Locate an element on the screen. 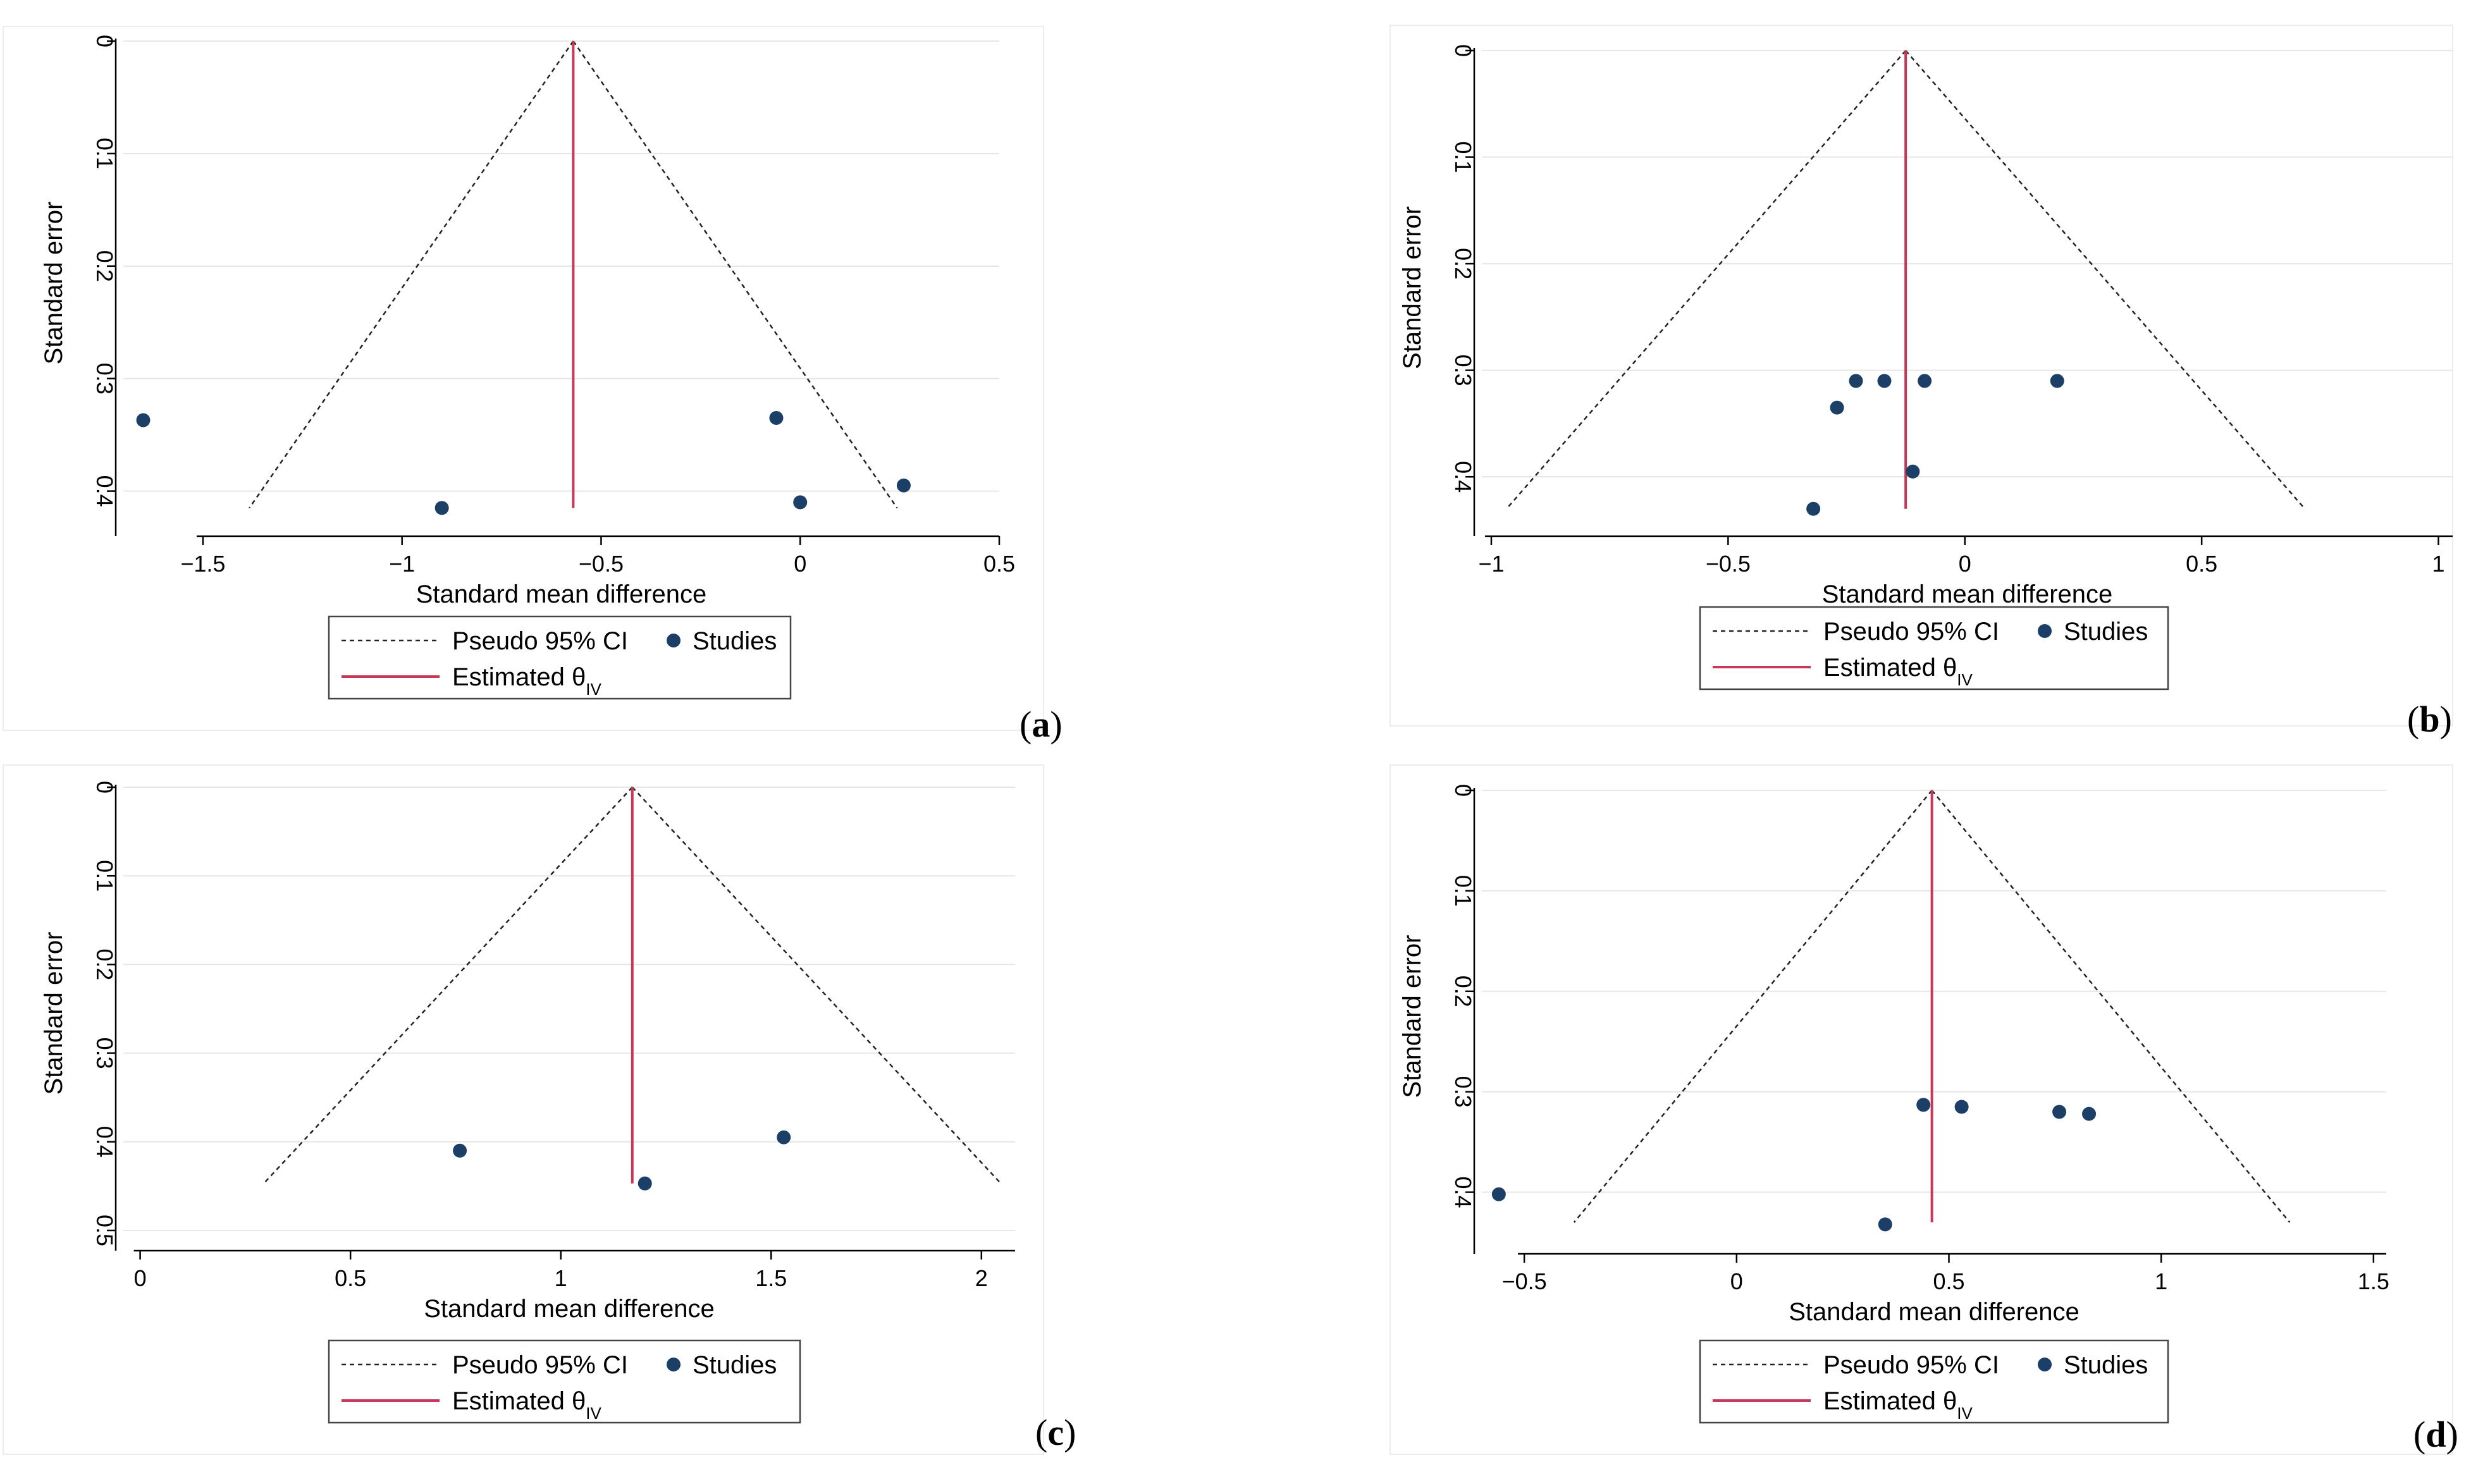  x-tick-label: −1.5 is located at coordinates (203, 564).